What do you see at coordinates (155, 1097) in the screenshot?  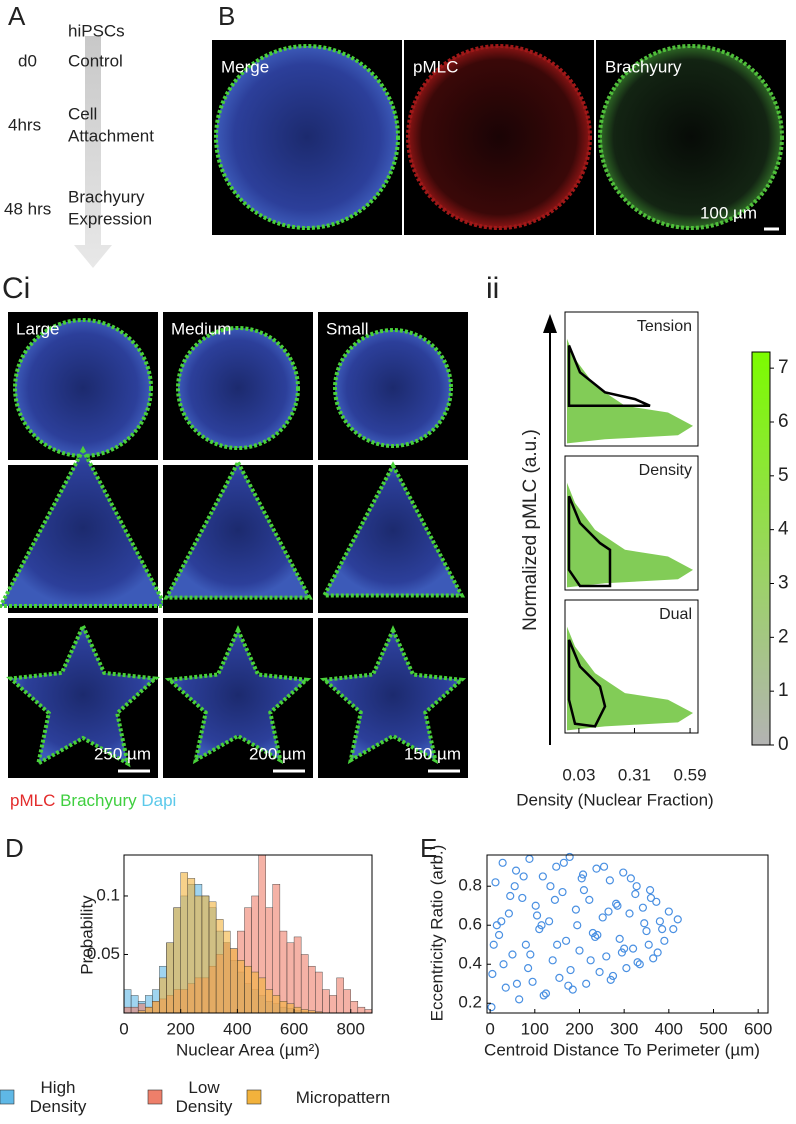 I see `legend-swatch` at bounding box center [155, 1097].